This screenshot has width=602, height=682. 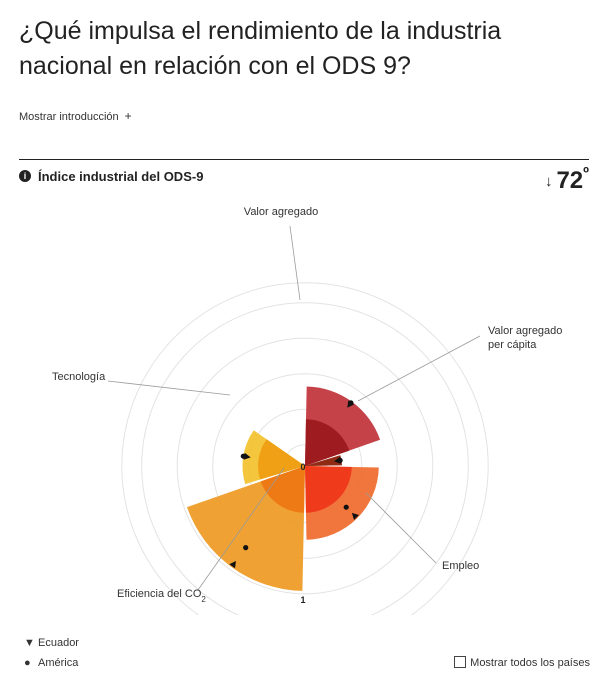 What do you see at coordinates (586, 173) in the screenshot?
I see `rank-suffix: º` at bounding box center [586, 173].